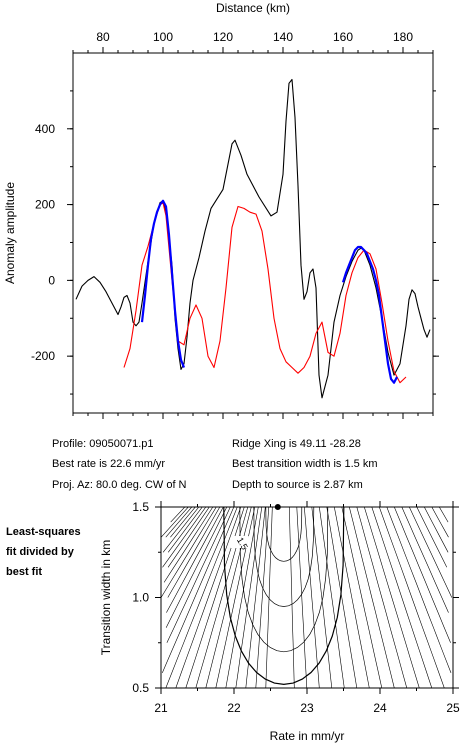  Describe the element at coordinates (253, 8) in the screenshot. I see `x-axis-title: Distance (km)` at that location.